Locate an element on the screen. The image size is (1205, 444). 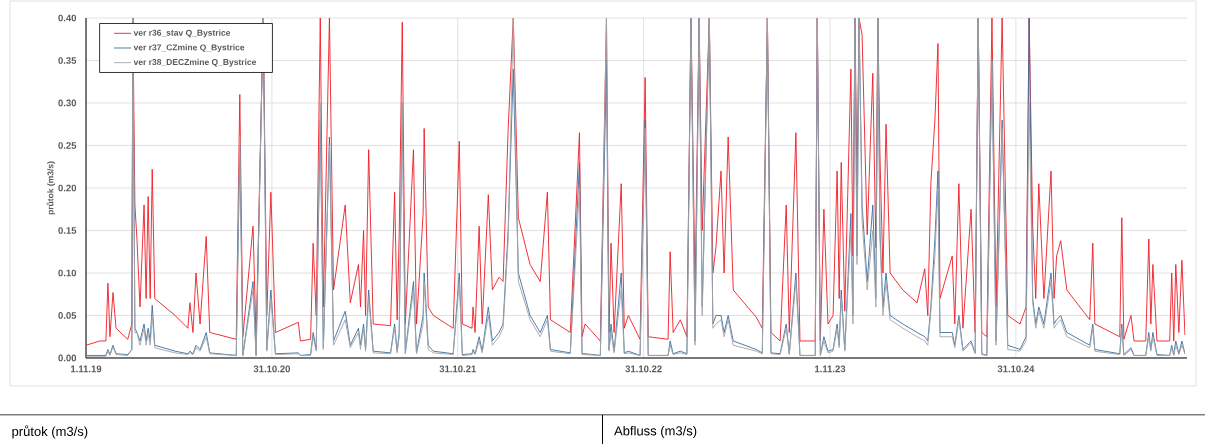
text: Abfluss (m3/s) is located at coordinates (655, 432).